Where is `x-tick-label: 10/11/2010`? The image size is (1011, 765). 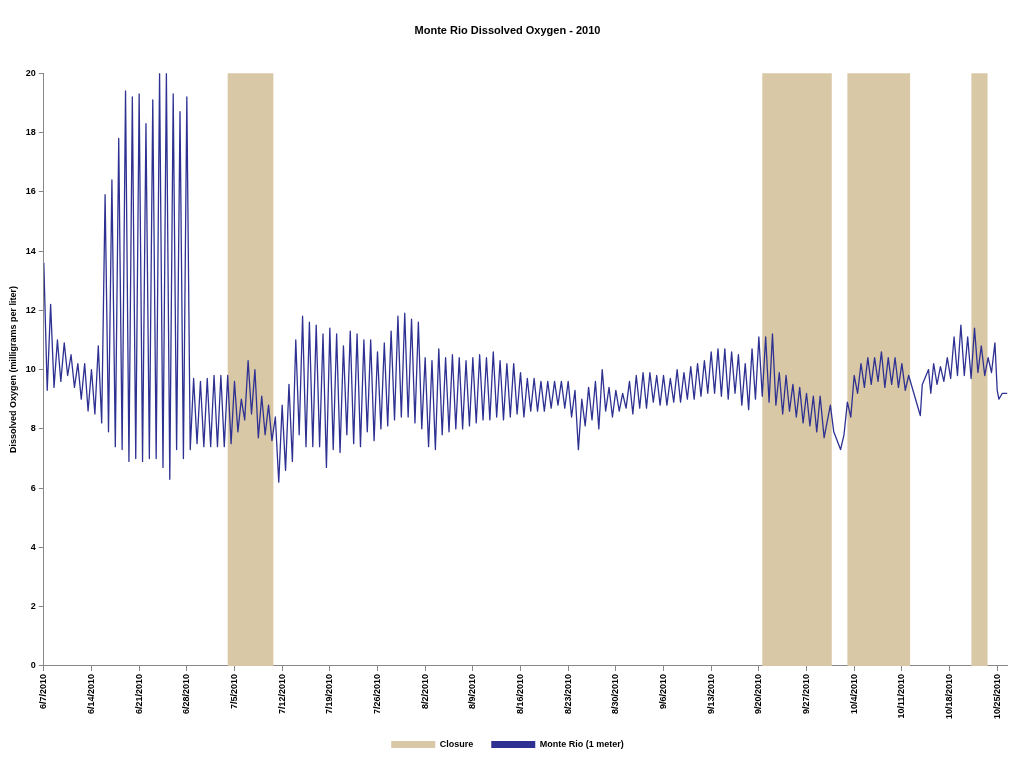
x-tick-label: 10/11/2010 is located at coordinates (901, 696).